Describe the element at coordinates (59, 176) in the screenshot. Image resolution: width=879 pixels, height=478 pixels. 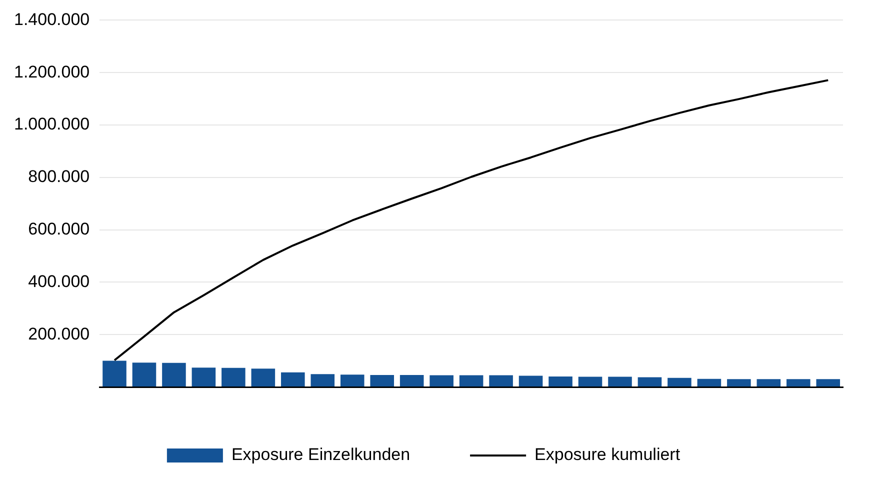
I see `y-tick-label: 800.000` at that location.